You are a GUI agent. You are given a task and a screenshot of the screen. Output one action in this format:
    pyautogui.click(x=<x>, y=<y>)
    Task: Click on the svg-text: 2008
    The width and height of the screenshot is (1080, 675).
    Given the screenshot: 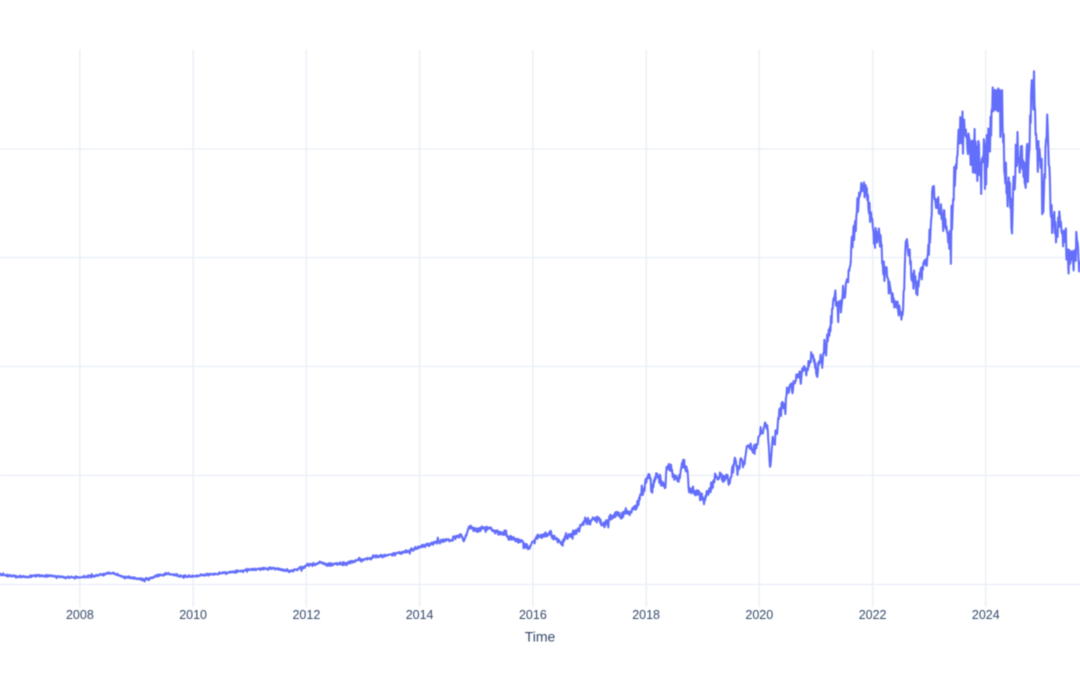 What is the action you would take?
    pyautogui.click(x=80, y=615)
    